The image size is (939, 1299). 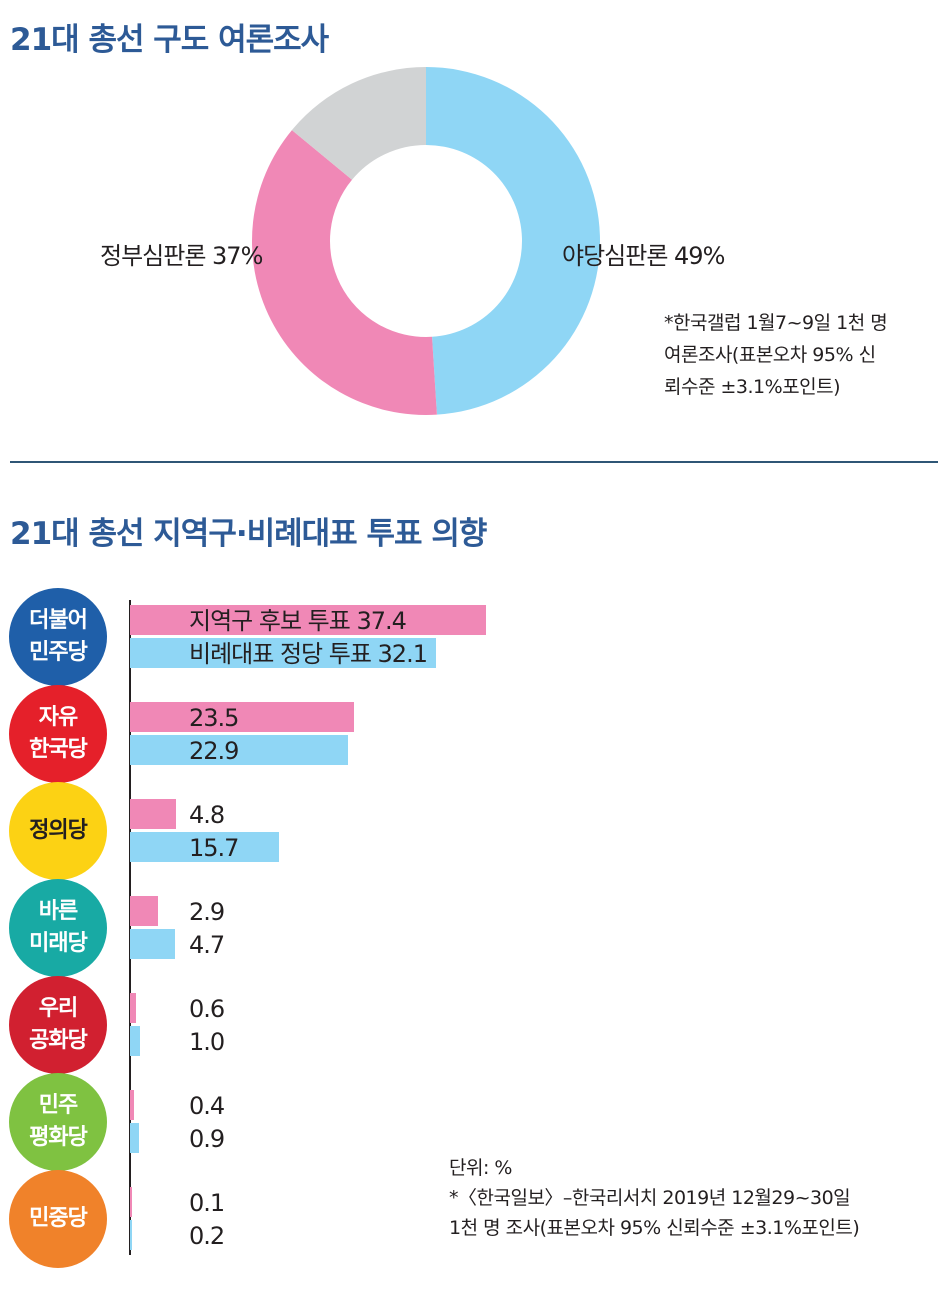 I want to click on party-badge: 정의당, so click(x=58, y=831).